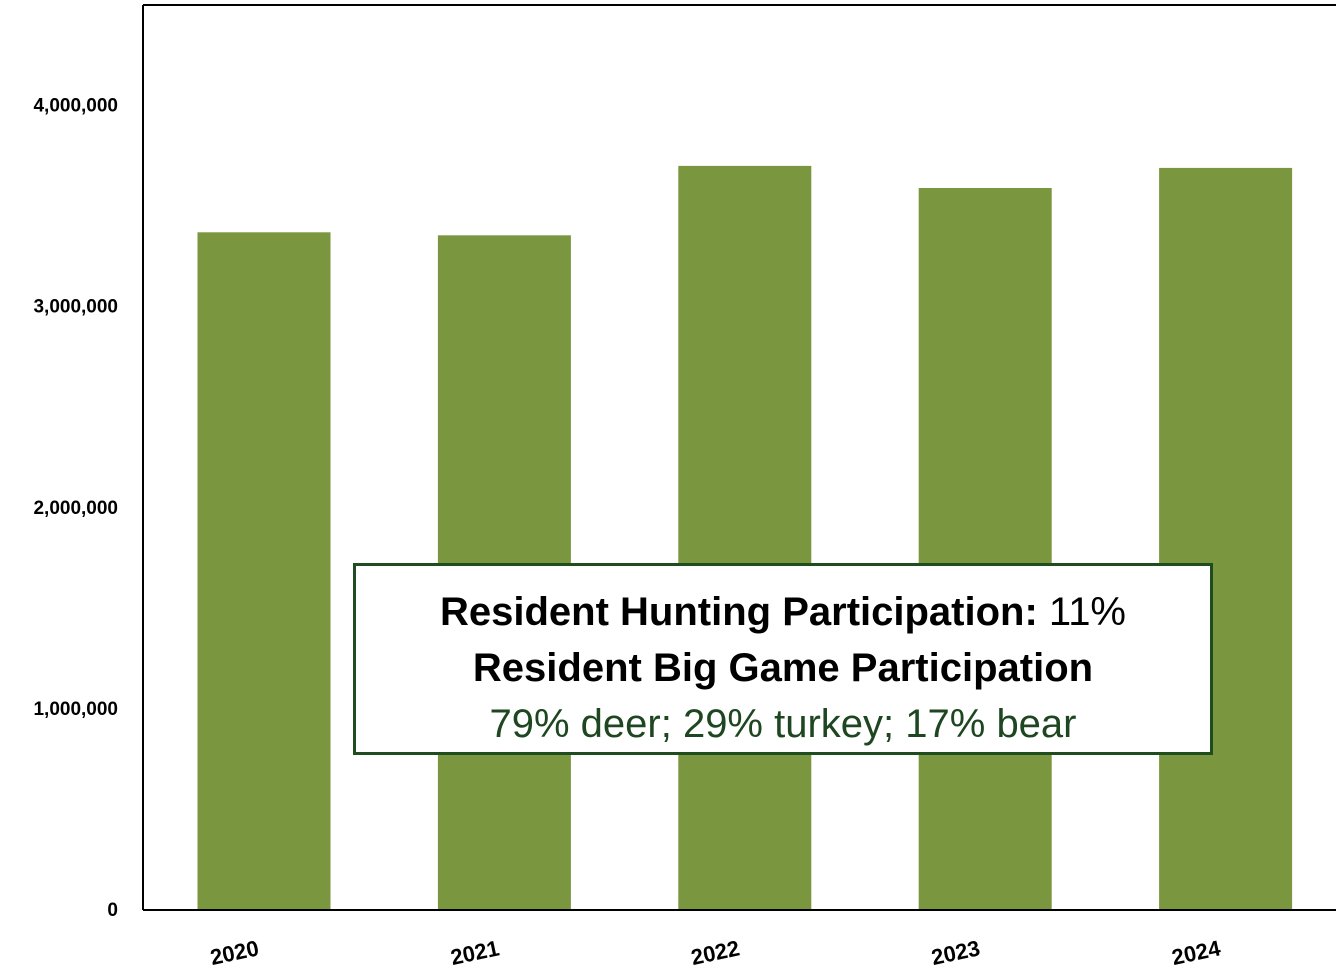  Describe the element at coordinates (1226, 538) in the screenshot. I see `bar-2024` at that location.